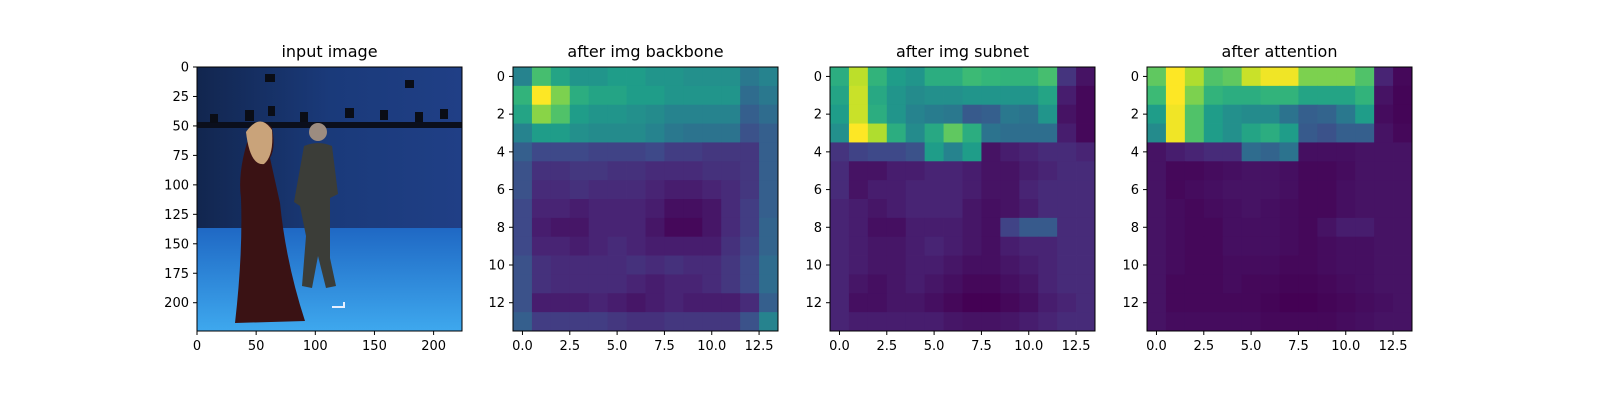  Describe the element at coordinates (1280, 199) in the screenshot. I see `heatmap-after-attention` at that location.